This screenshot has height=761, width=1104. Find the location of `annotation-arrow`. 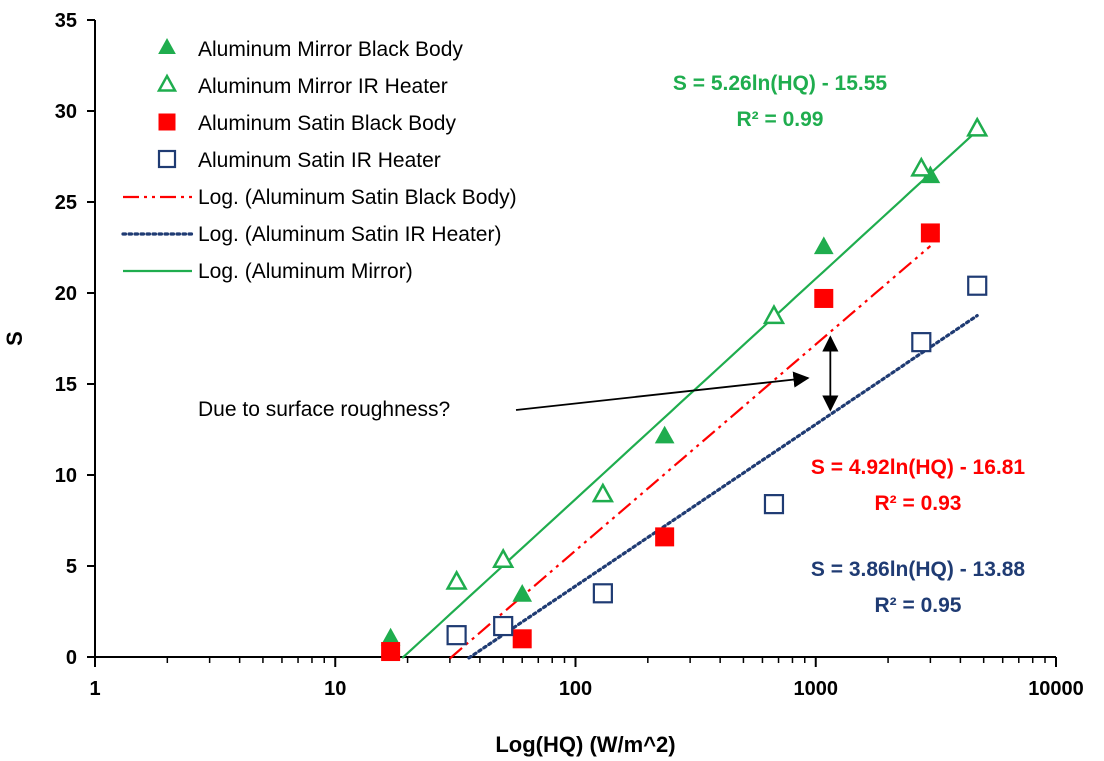

annotation-arrow is located at coordinates (662, 391).